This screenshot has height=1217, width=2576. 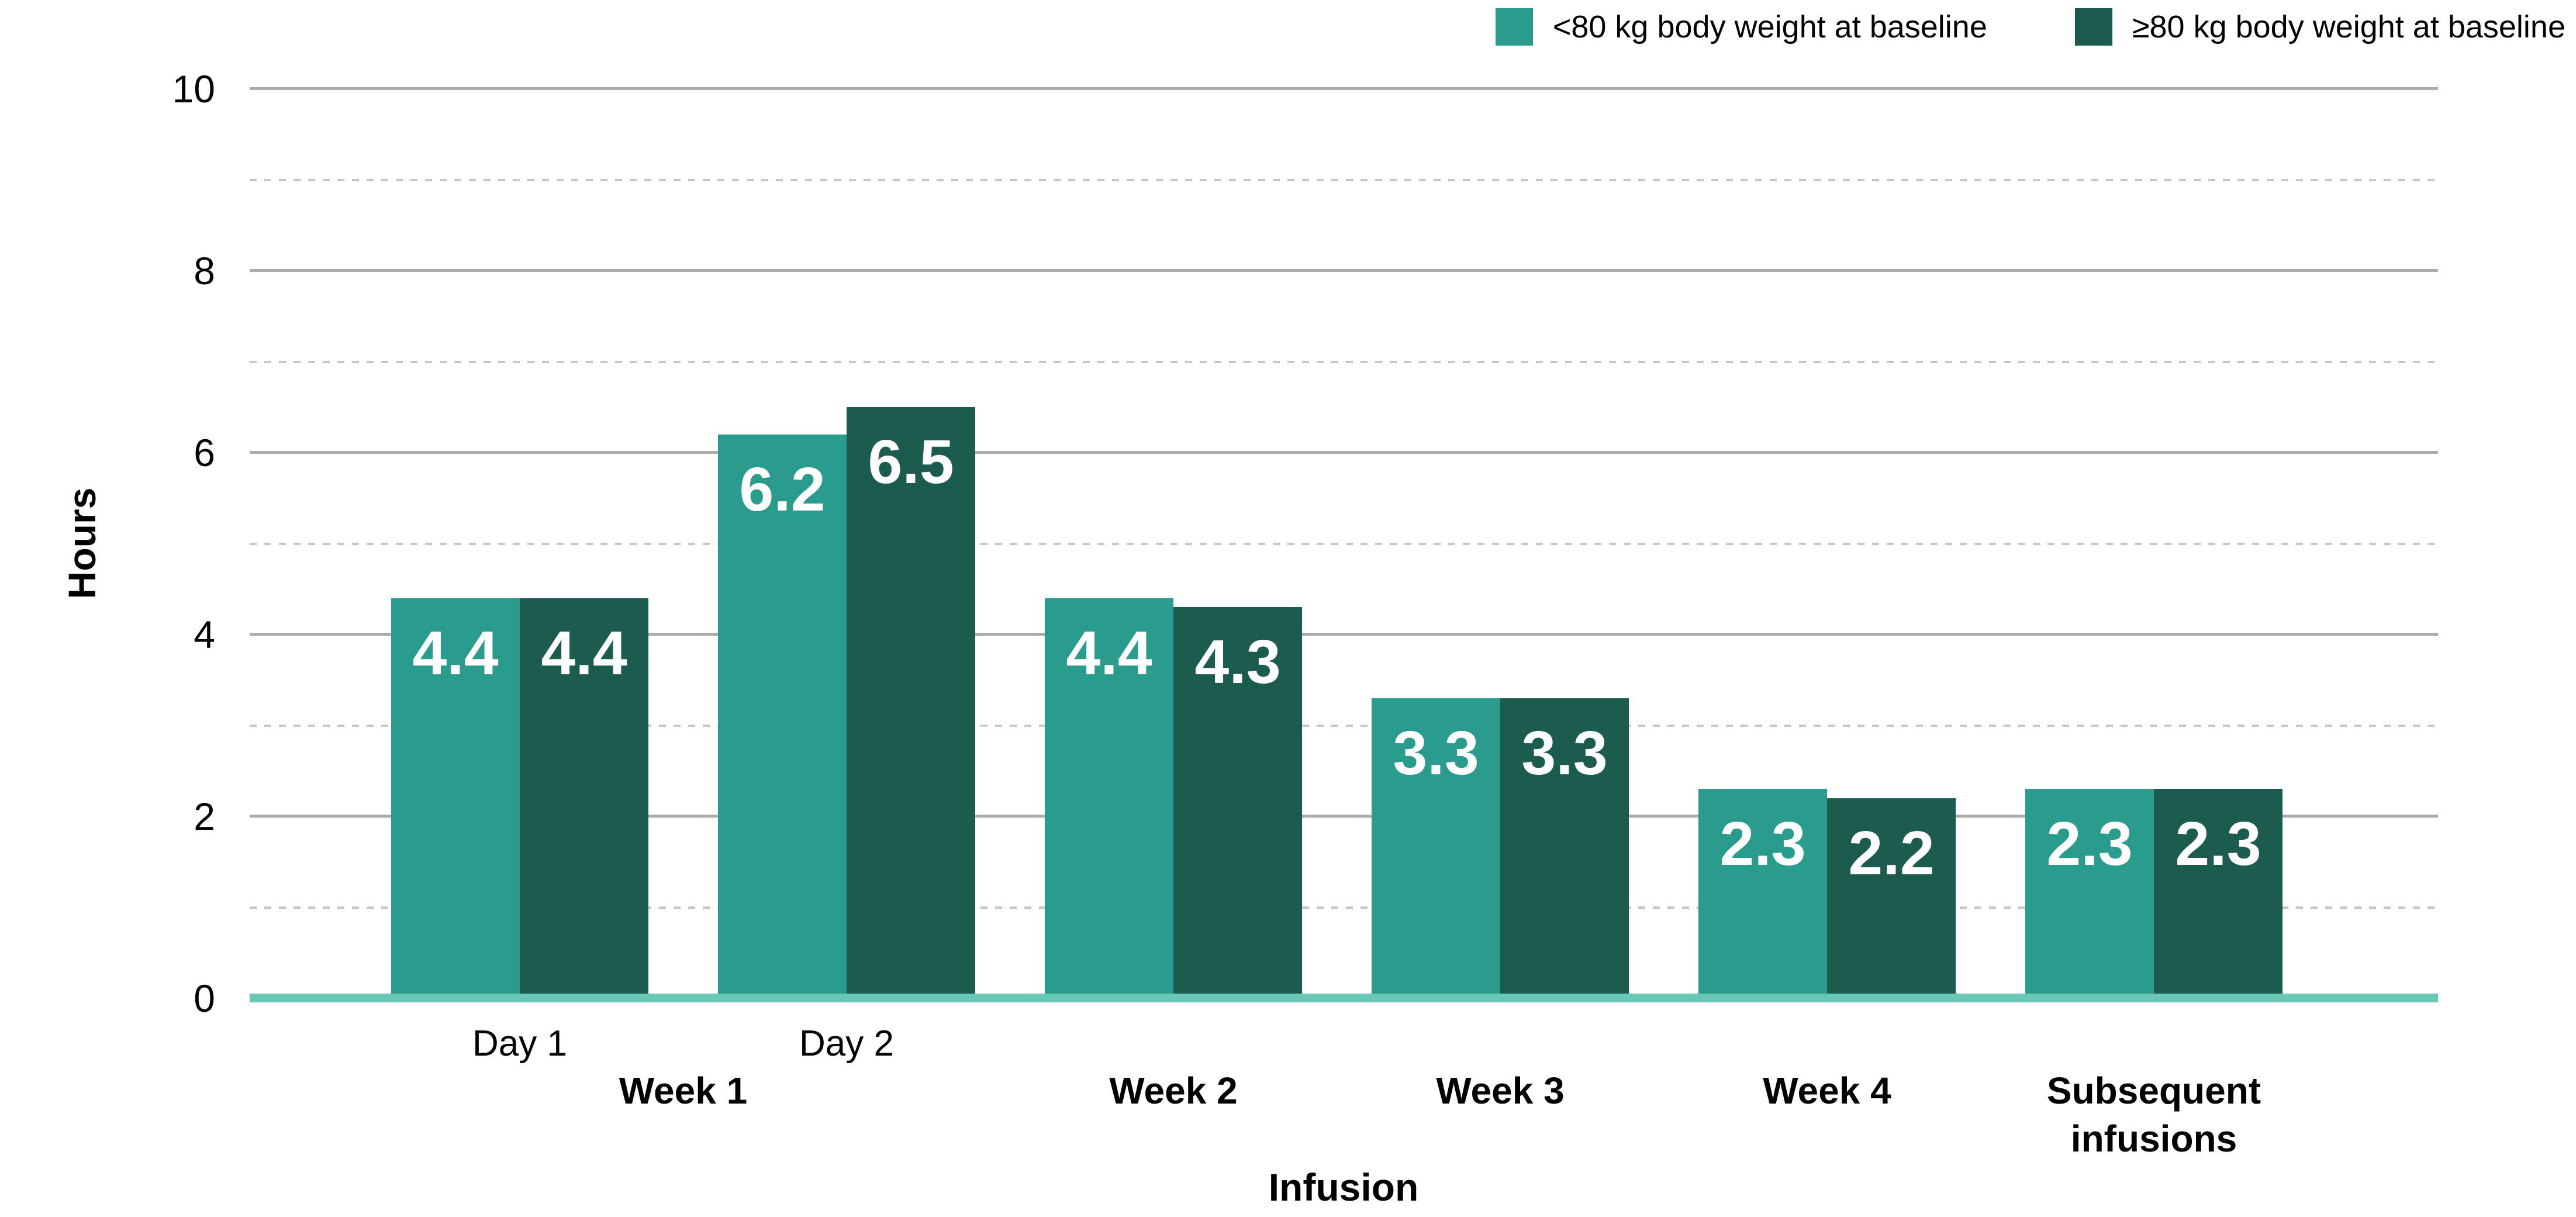 What do you see at coordinates (1564, 848) in the screenshot?
I see `bar-ge80-3: 3.3` at bounding box center [1564, 848].